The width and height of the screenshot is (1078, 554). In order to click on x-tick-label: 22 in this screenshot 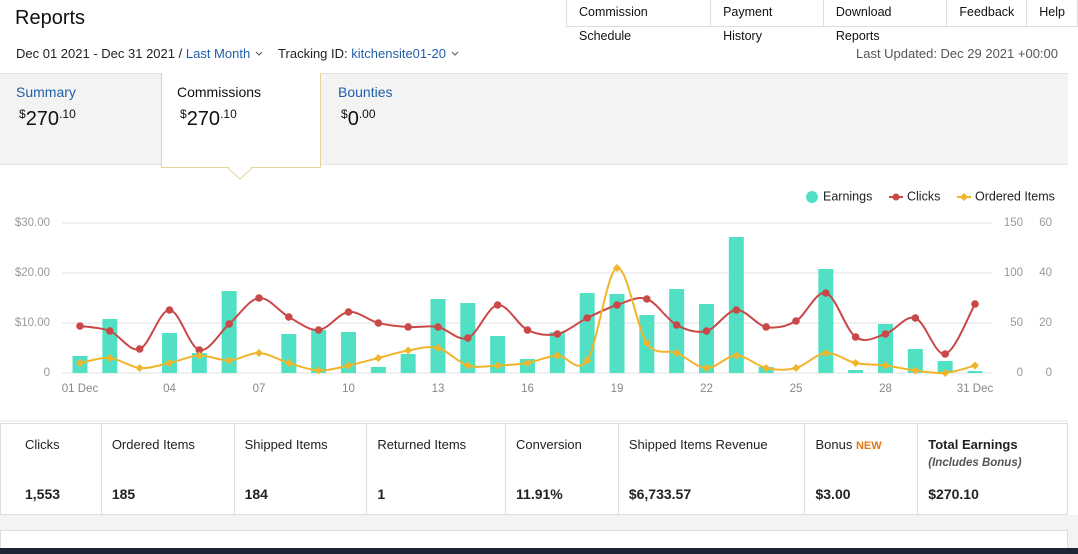, I will do `click(706, 389)`.